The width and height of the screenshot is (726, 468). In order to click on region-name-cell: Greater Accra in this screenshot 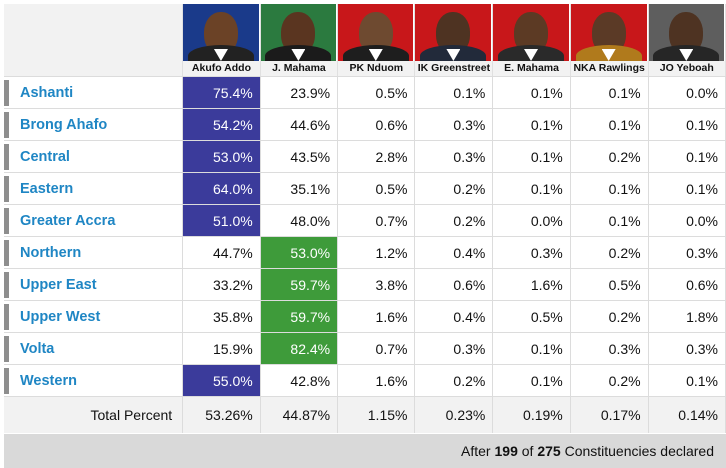, I will do `click(94, 221)`.